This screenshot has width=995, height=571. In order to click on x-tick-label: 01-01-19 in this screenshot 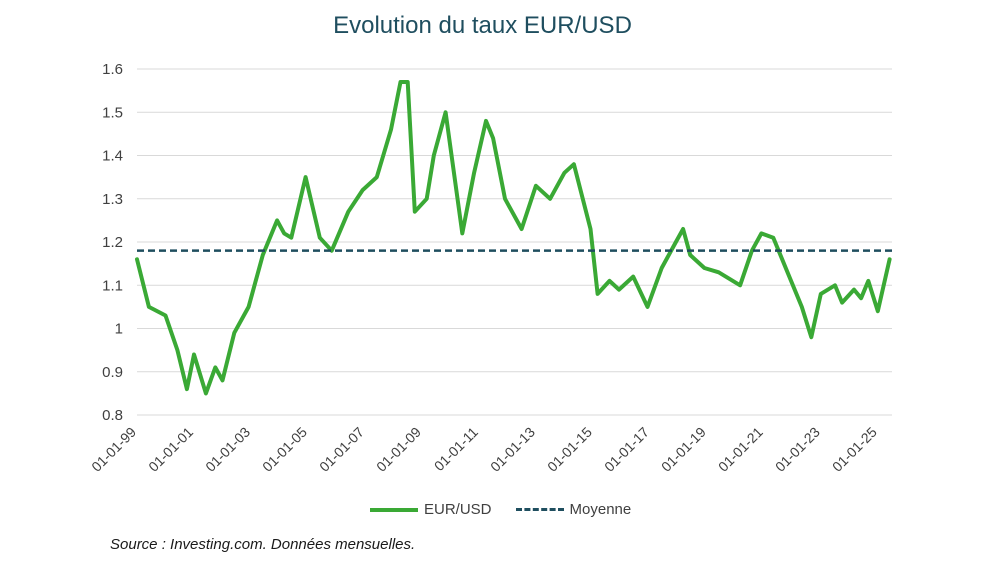, I will do `click(683, 449)`.